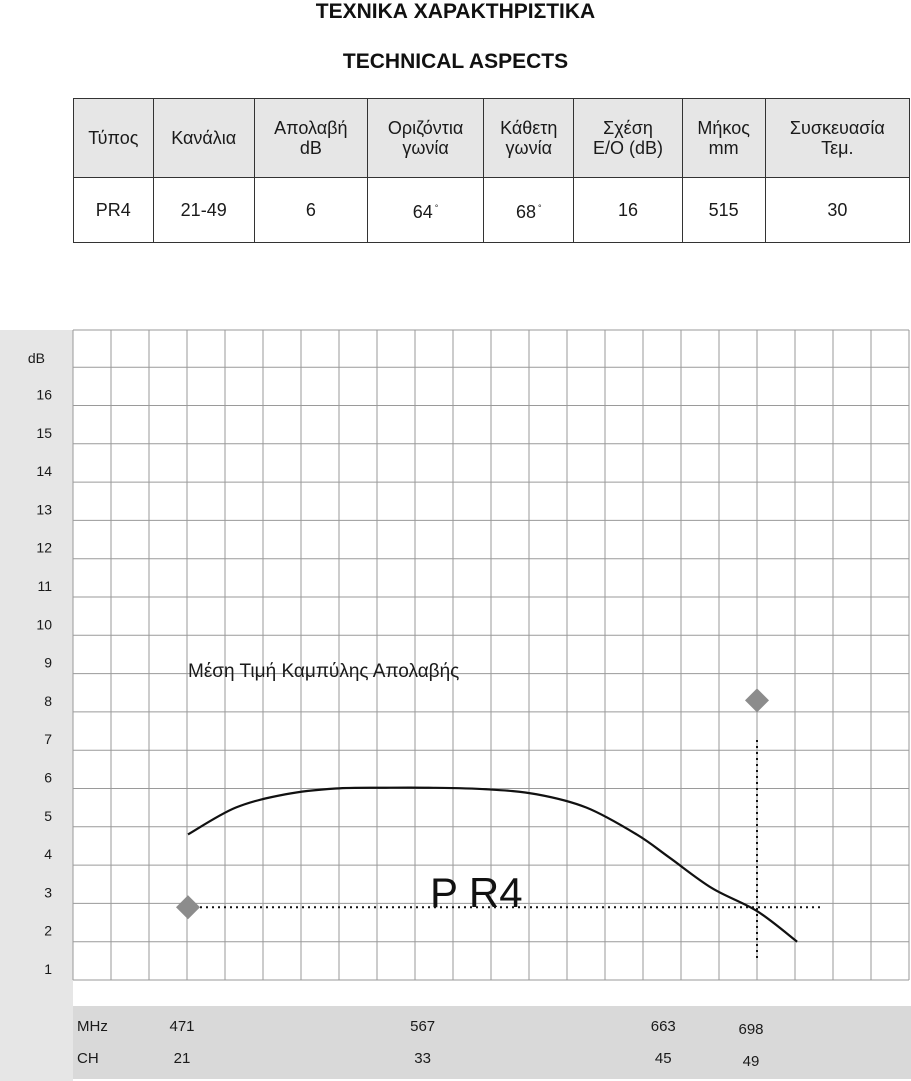  I want to click on header-fb-ratio: Σχέση E/O (dB), so click(628, 138).